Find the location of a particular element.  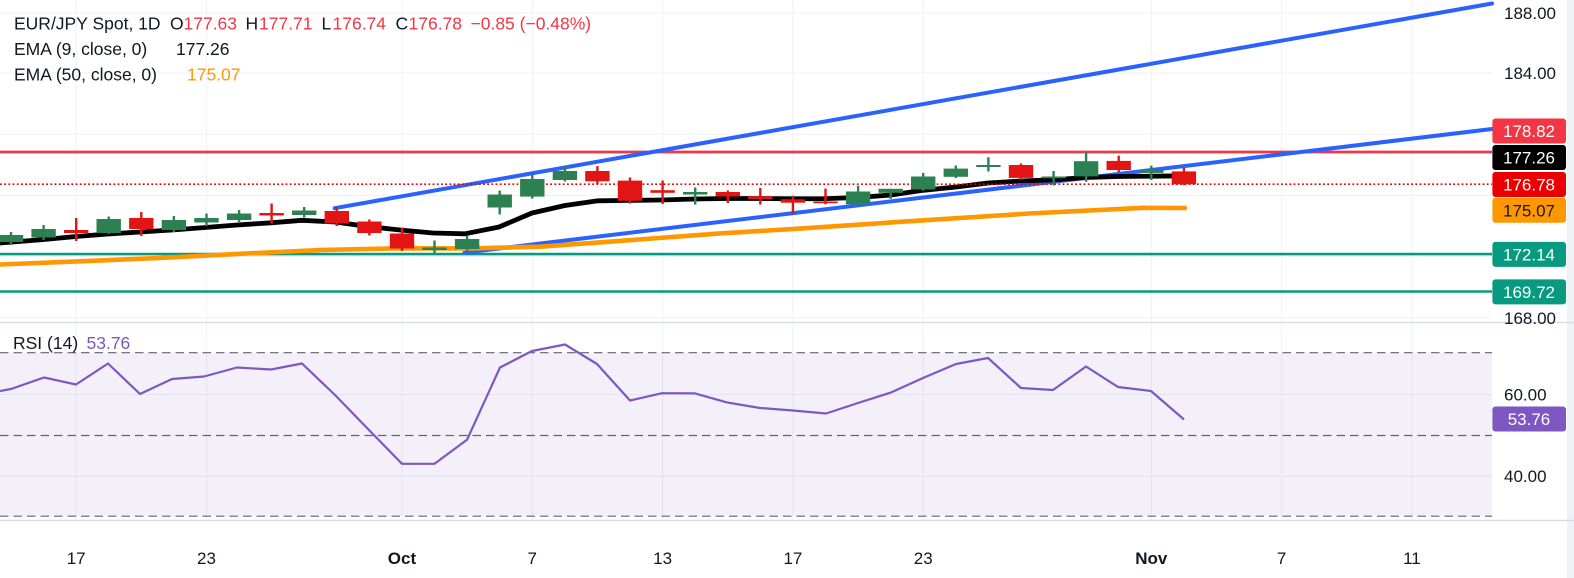

svg-text: RSI (14) is located at coordinates (45, 343).